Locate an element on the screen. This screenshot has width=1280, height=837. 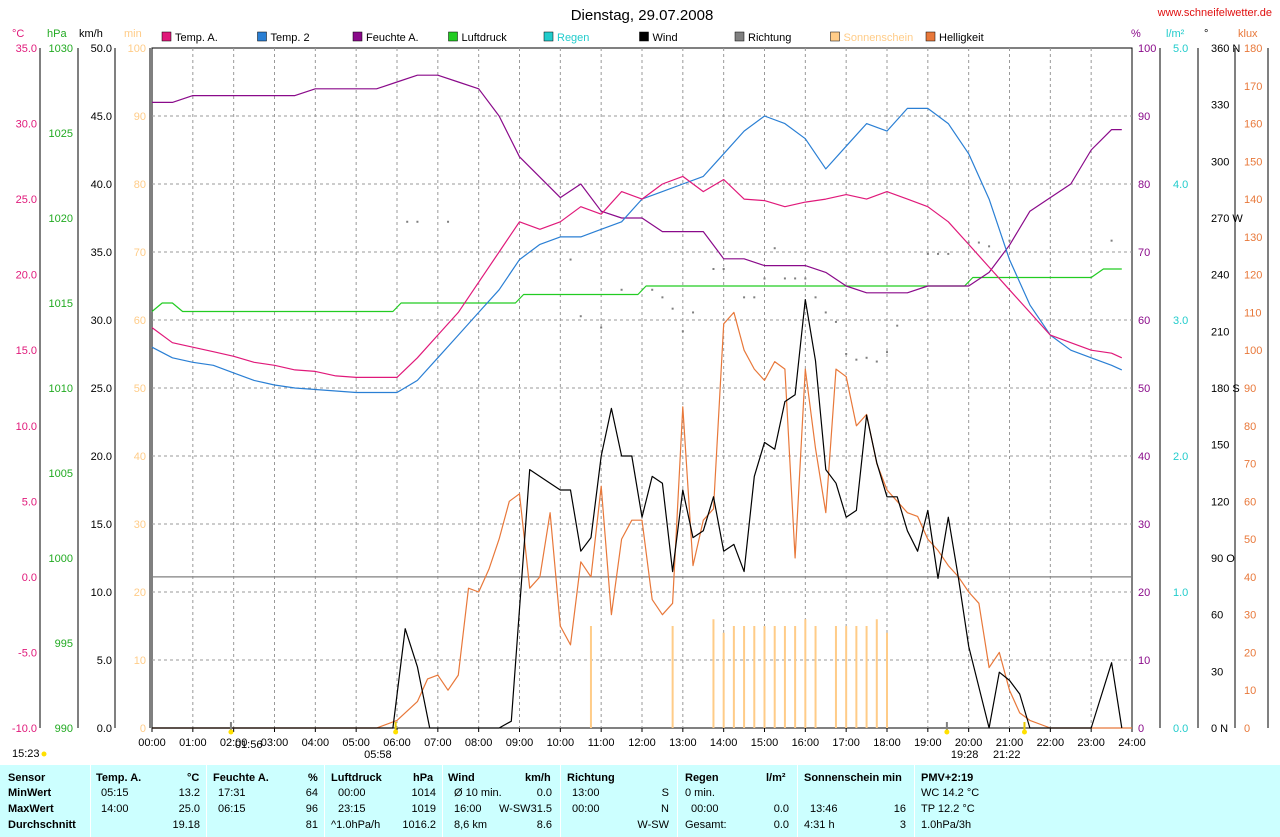
stats-luftdruck-min-time: 00:00 is located at coordinates (352, 793).